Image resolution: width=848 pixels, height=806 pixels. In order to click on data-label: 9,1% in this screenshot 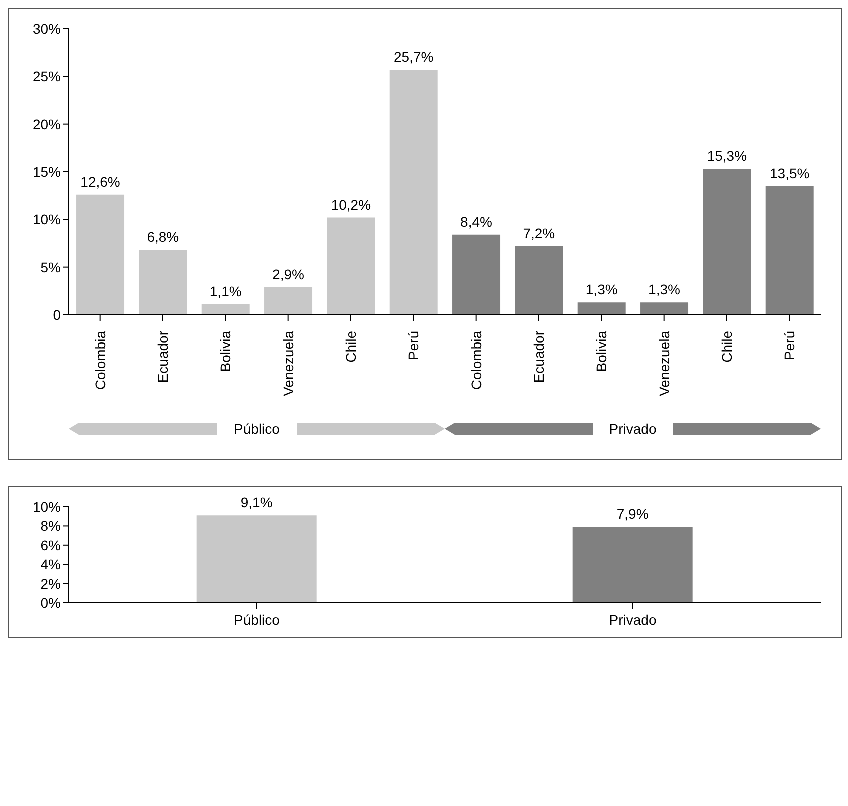, I will do `click(256, 502)`.